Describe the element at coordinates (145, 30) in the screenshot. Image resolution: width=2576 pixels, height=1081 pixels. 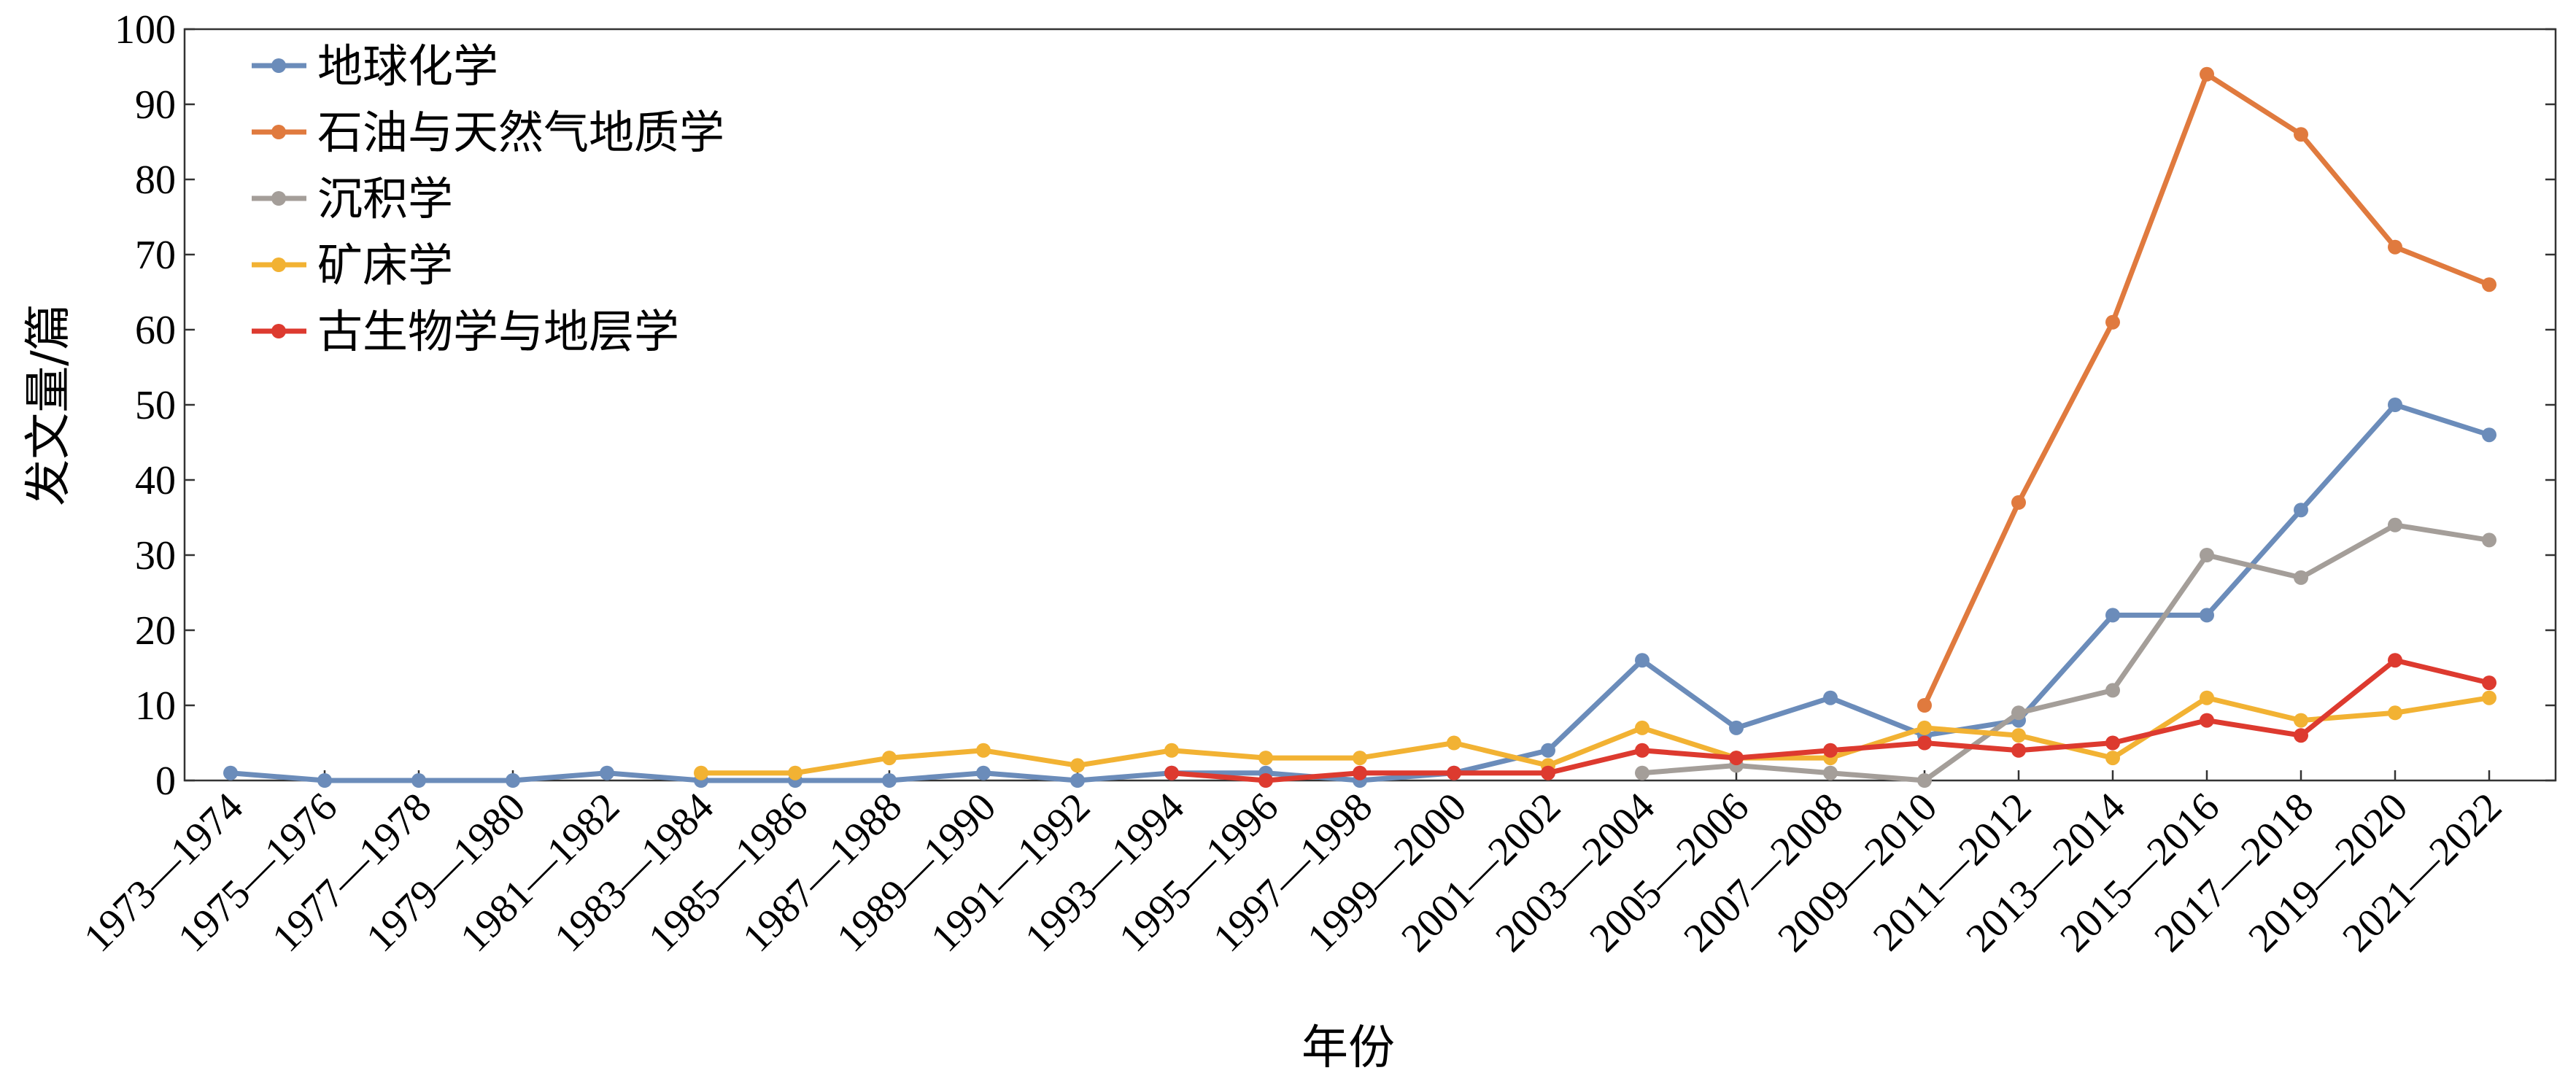
I see `y-tick-label: 100` at that location.